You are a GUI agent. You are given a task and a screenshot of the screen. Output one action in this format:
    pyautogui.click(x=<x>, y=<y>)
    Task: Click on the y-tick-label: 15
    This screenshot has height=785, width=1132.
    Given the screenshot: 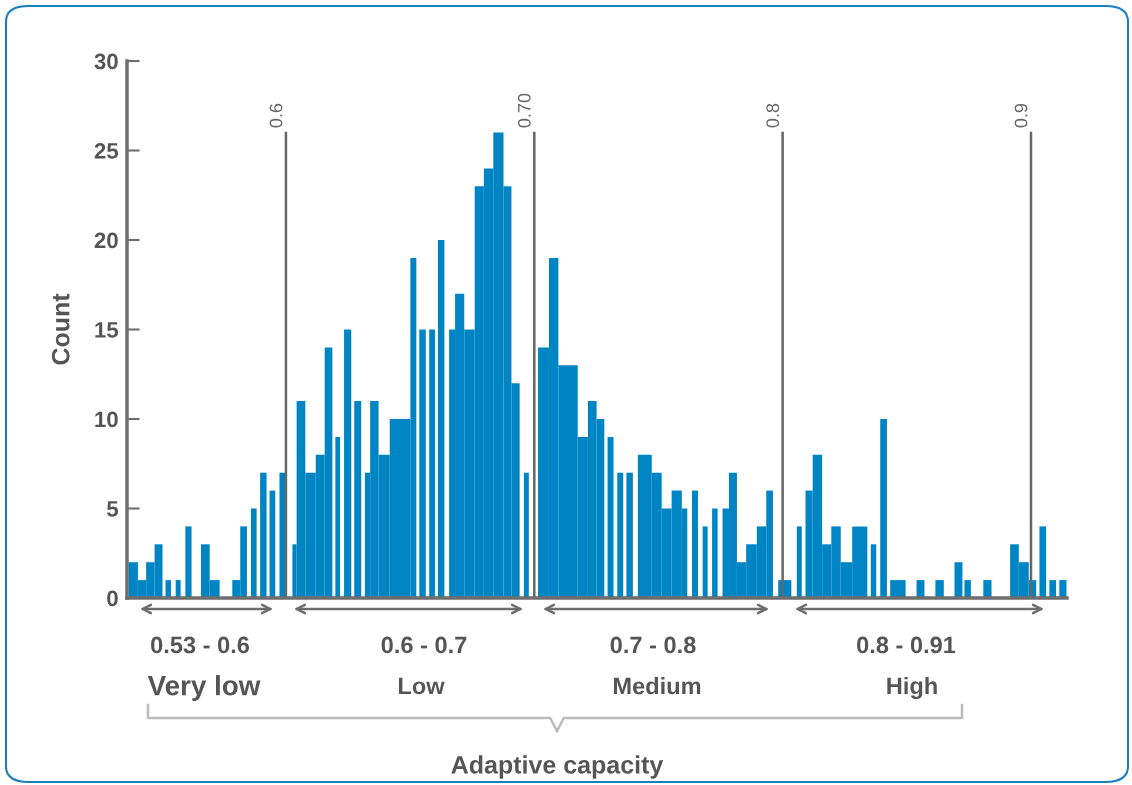 What is the action you would take?
    pyautogui.click(x=107, y=330)
    